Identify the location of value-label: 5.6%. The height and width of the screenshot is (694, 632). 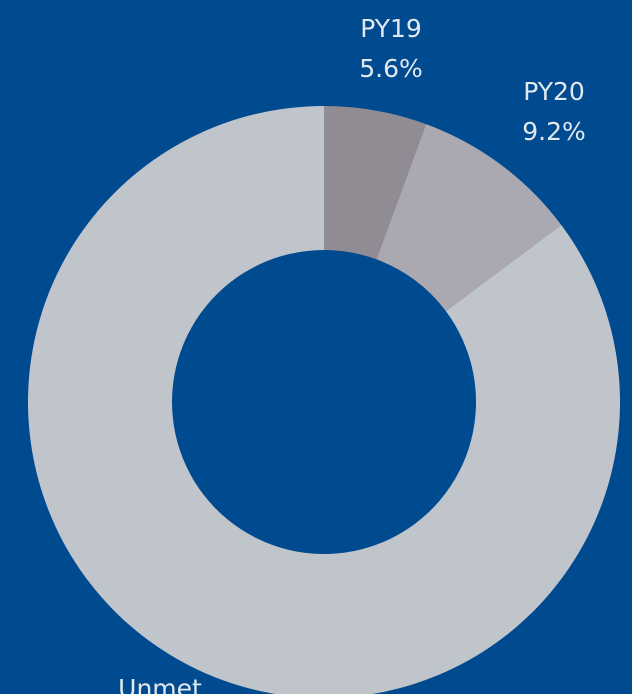
(391, 68).